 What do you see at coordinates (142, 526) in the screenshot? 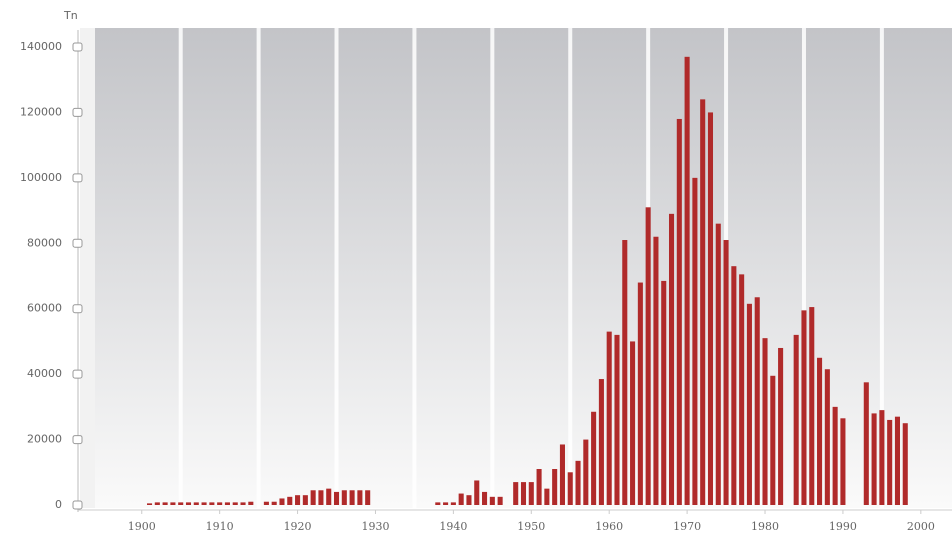
I see `x-tick-label: 1900` at bounding box center [142, 526].